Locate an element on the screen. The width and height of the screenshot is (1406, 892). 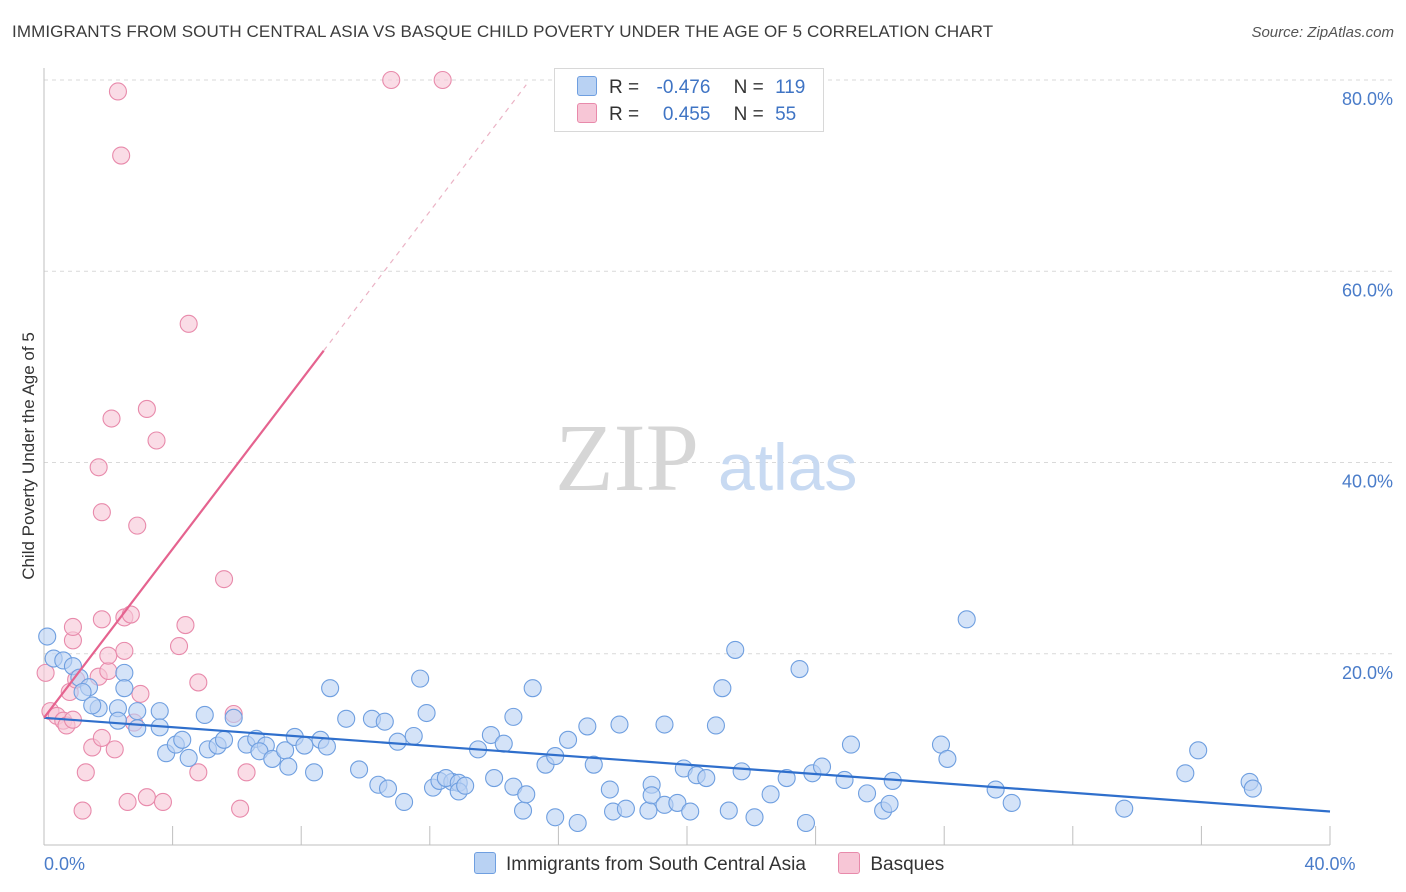
trend-line-basques is located at coordinates (184, 534).